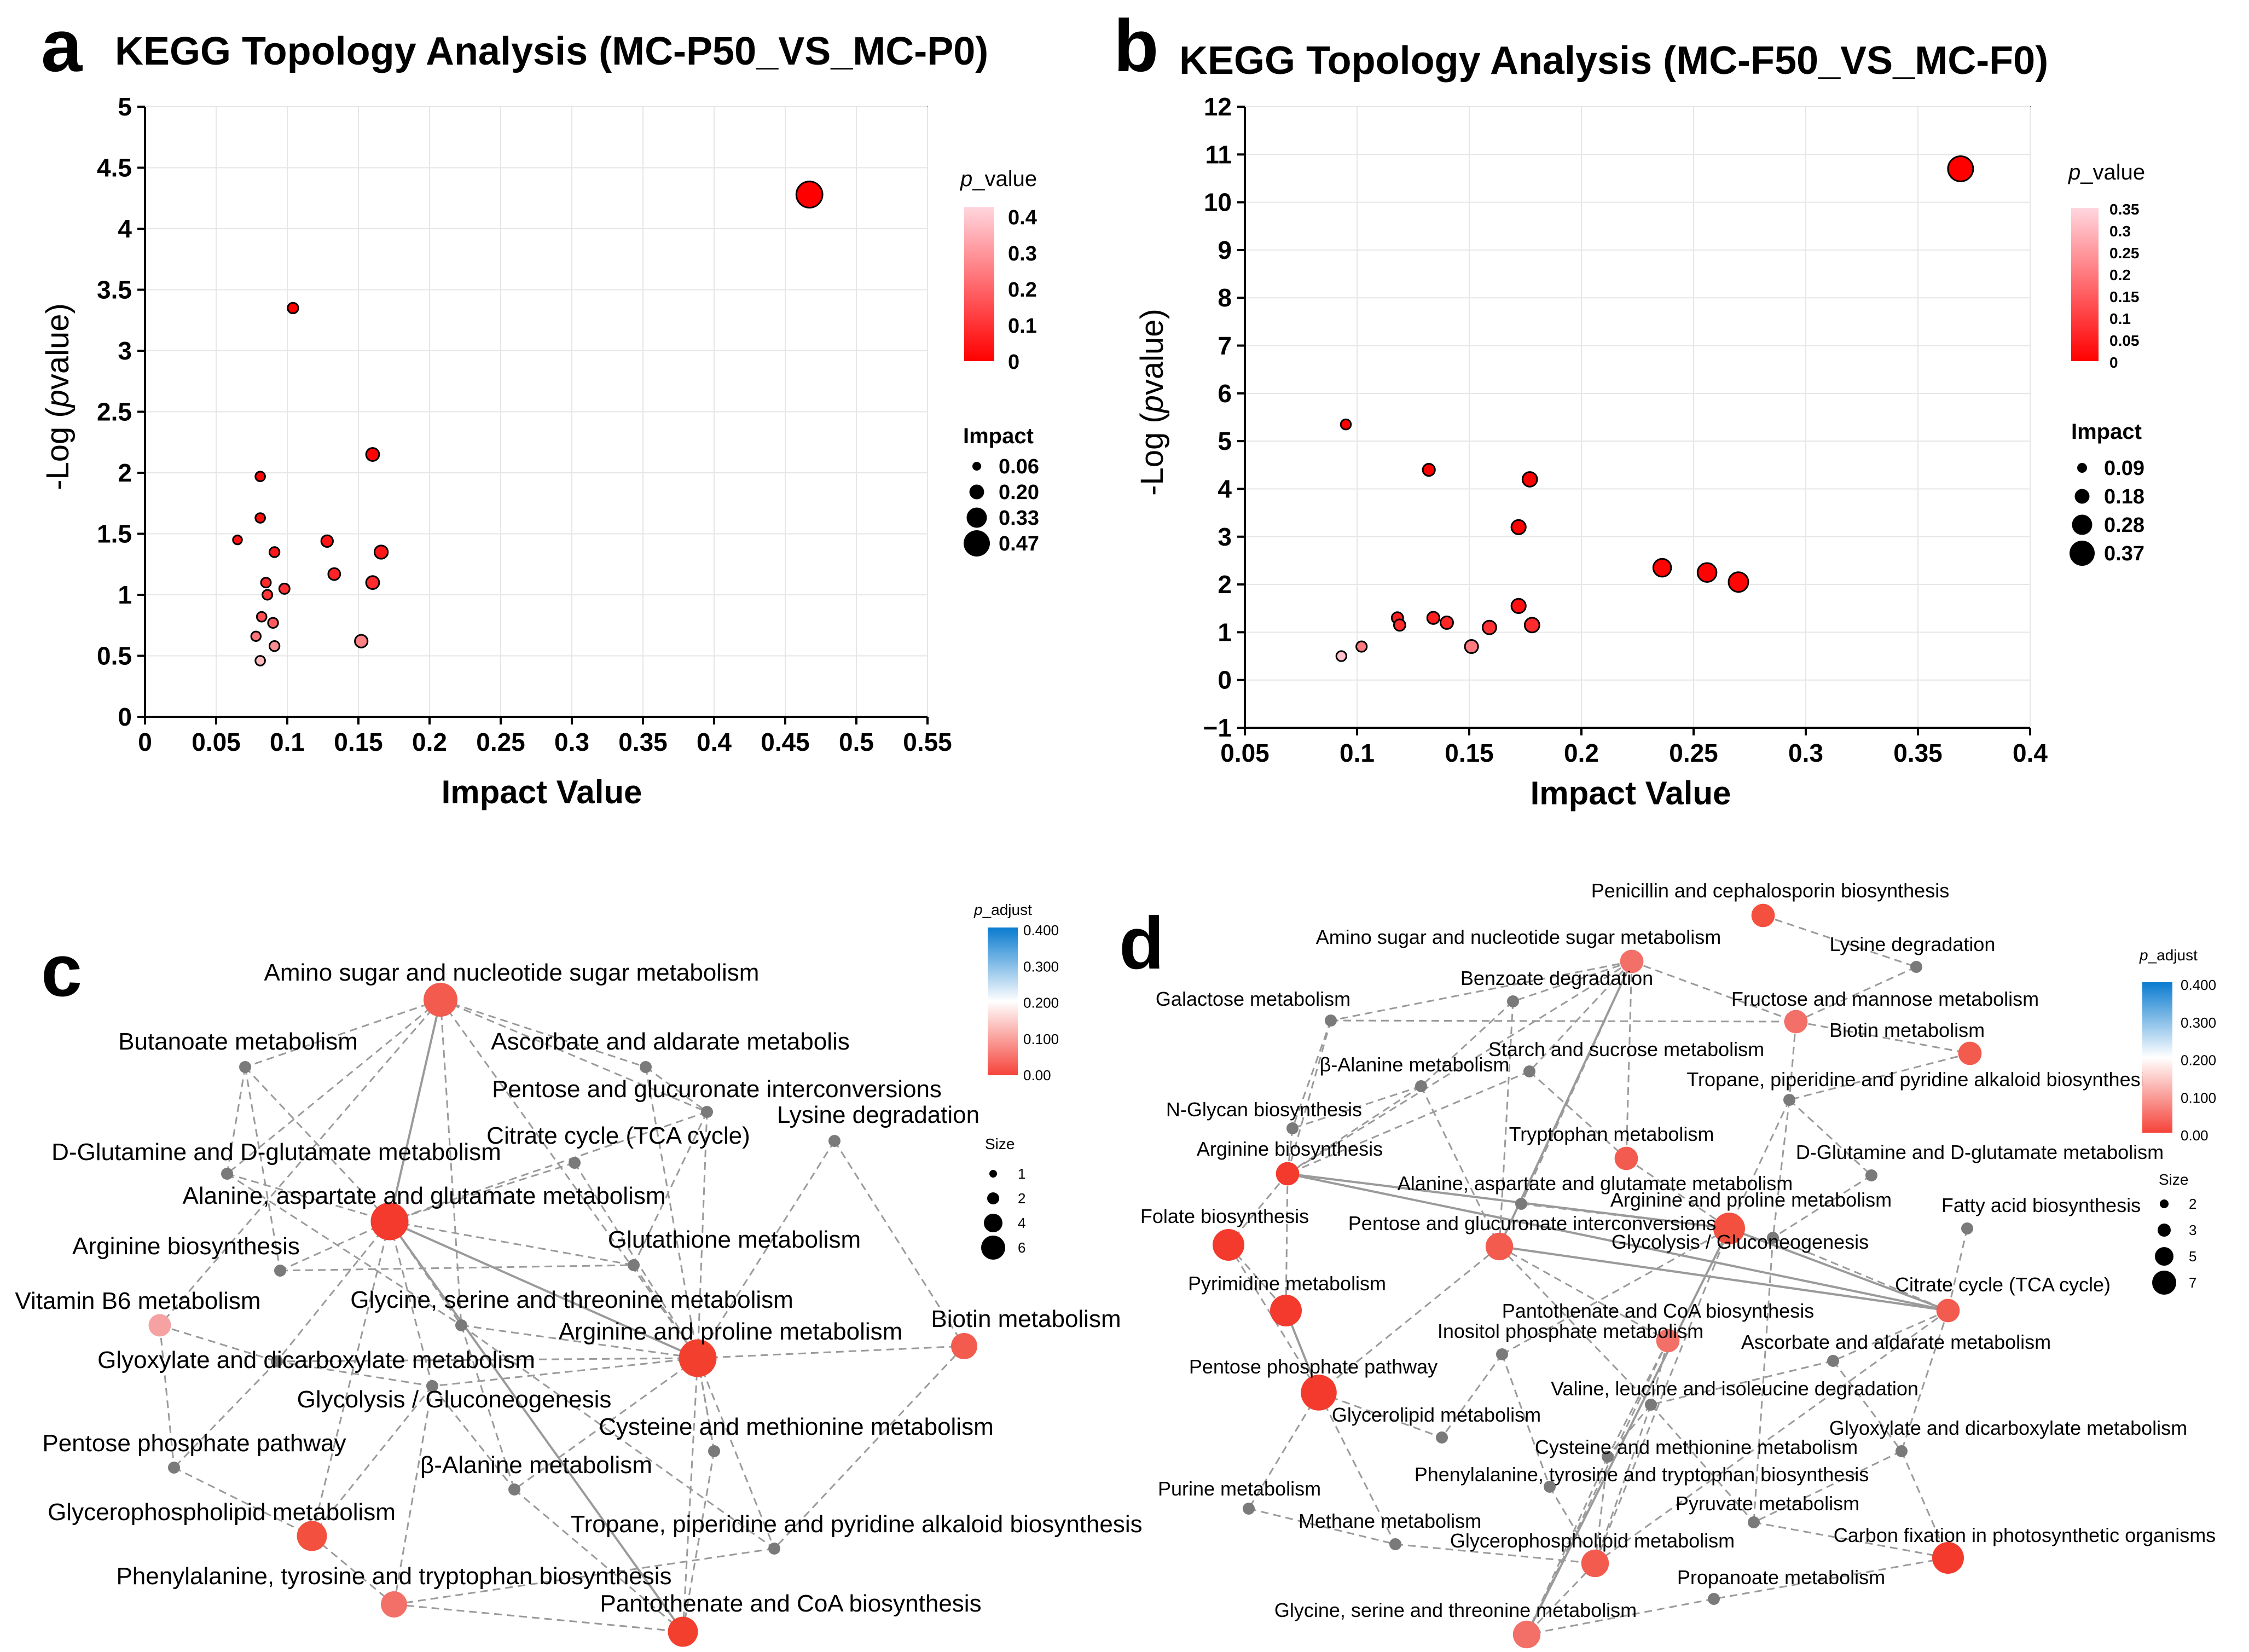 The height and width of the screenshot is (1652, 2249). Describe the element at coordinates (1885, 999) in the screenshot. I see `network-node-label: Fructose and mannose metabolism` at that location.